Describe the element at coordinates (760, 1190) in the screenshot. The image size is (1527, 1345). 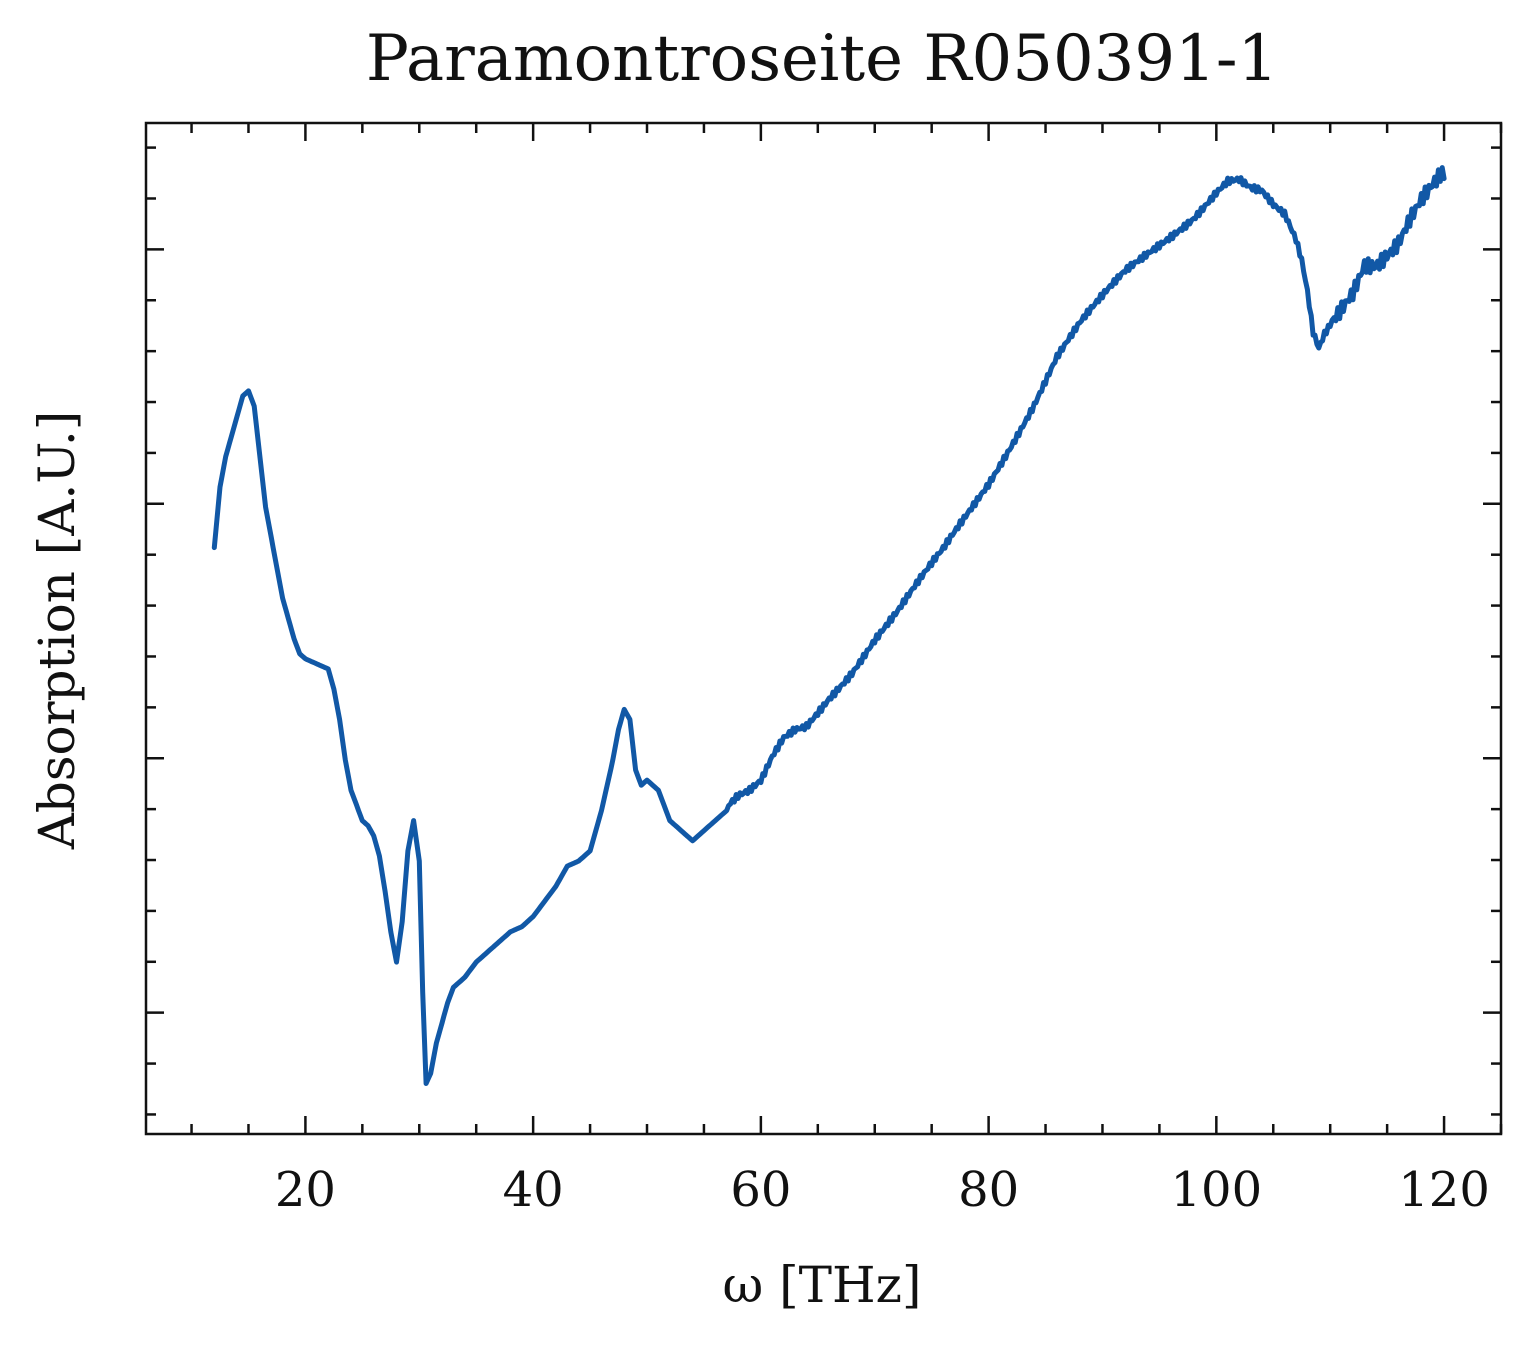
I see `x-tick-label: 60` at that location.